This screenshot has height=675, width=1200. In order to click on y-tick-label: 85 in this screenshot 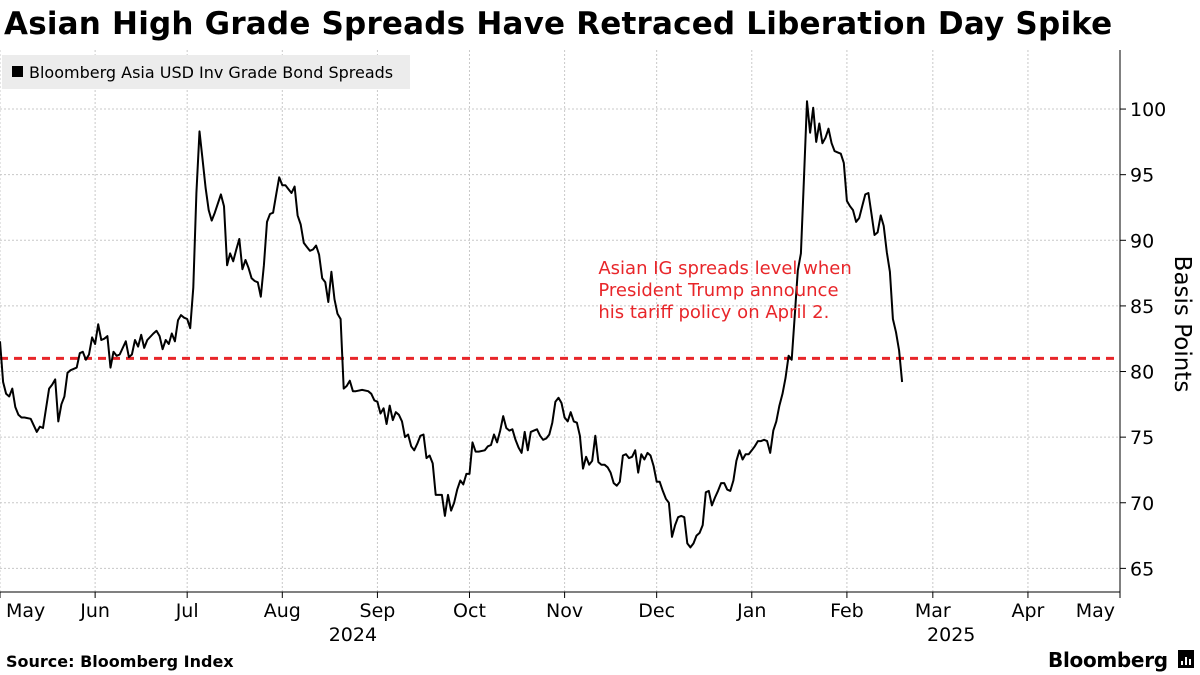, I will do `click(1142, 307)`.